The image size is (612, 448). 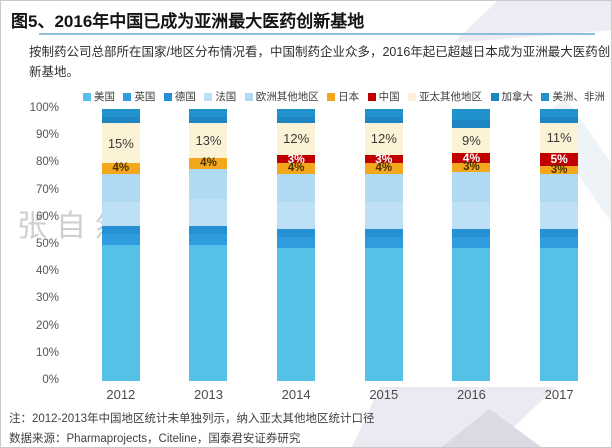 What do you see at coordinates (145, 97) in the screenshot?
I see `legend-label: 英国` at bounding box center [145, 97].